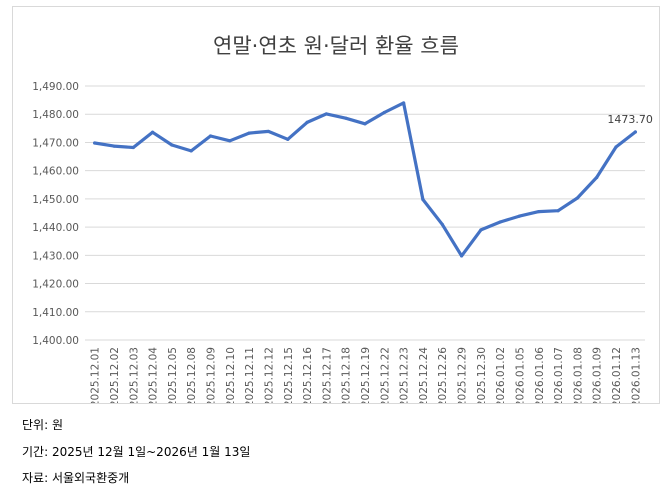 The height and width of the screenshot is (491, 670). Describe the element at coordinates (76, 478) in the screenshot. I see `source-note: 자료: 서울외국환중개` at that location.